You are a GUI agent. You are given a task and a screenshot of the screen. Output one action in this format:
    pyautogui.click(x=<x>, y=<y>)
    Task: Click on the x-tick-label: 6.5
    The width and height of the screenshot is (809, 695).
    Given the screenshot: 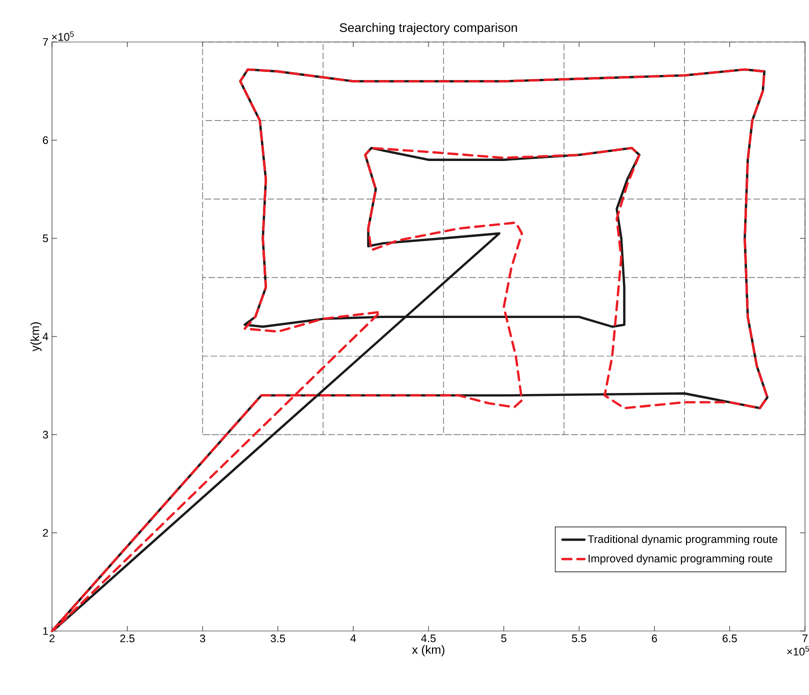 What is the action you would take?
    pyautogui.click(x=729, y=638)
    